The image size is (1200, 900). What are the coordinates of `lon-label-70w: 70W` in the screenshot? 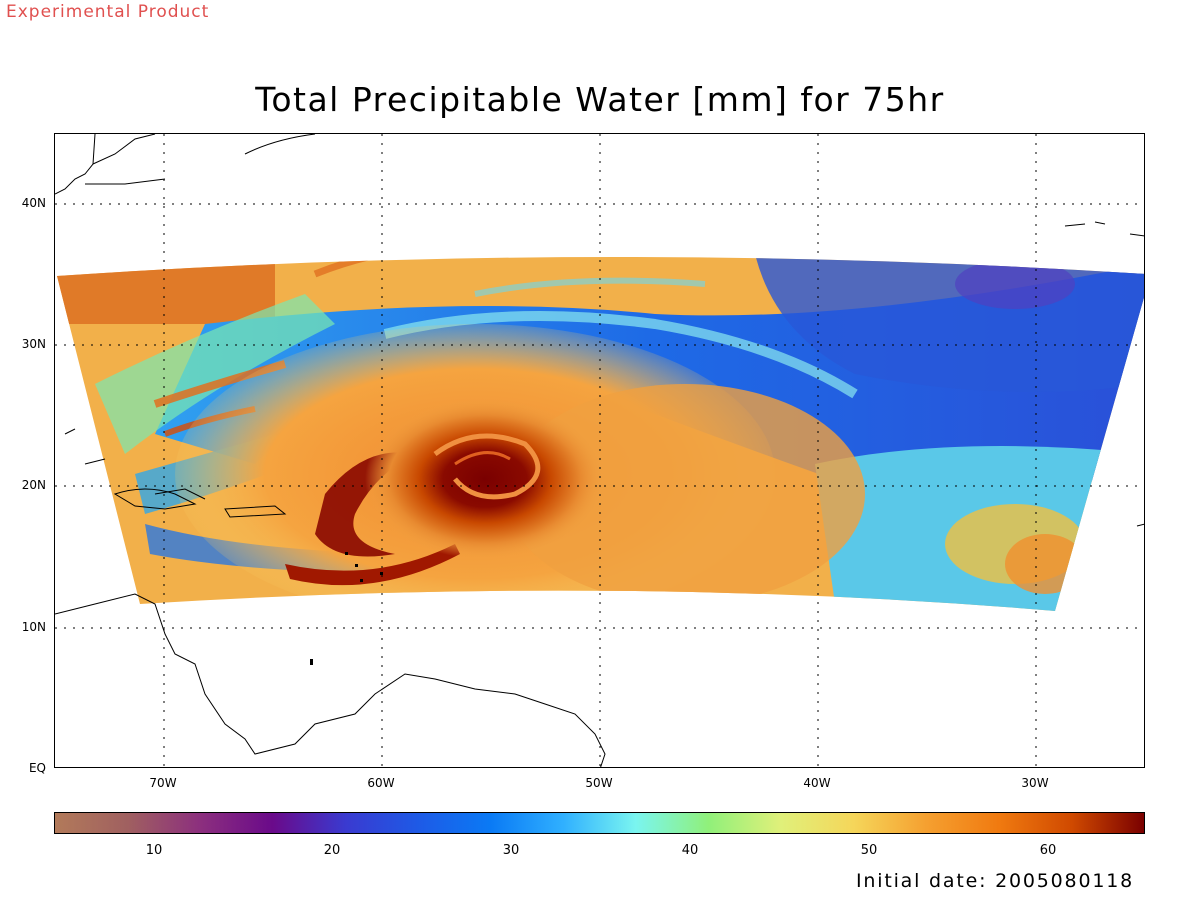 It's located at (163, 783).